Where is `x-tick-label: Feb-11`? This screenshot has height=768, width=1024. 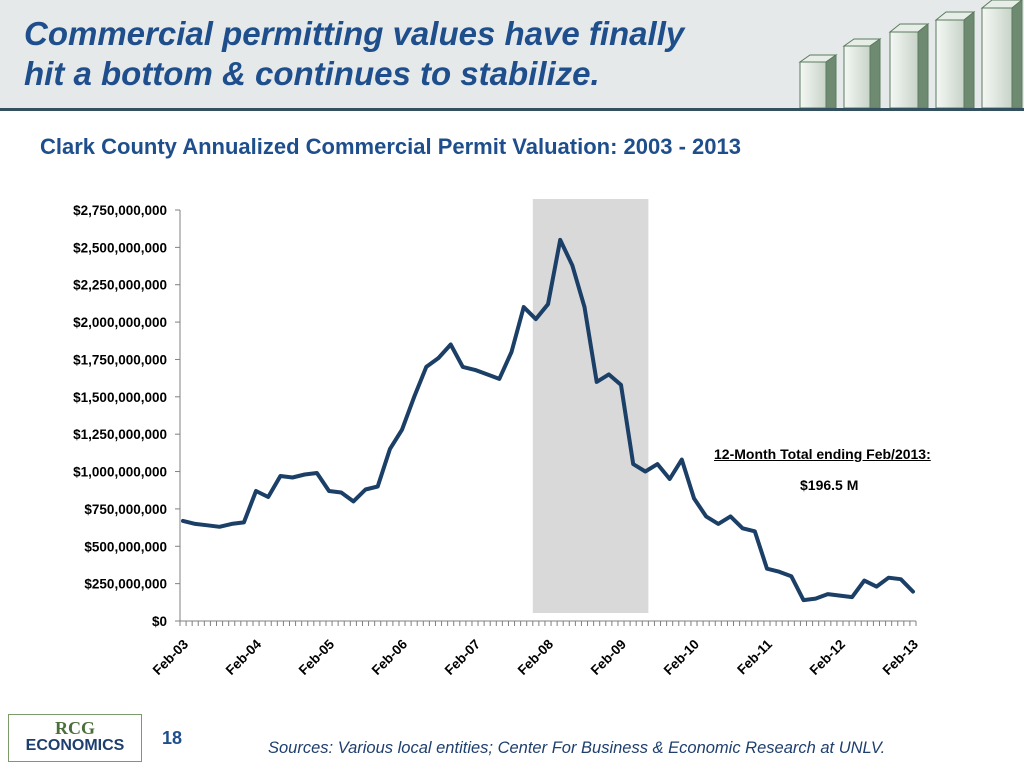
x-tick-label: Feb-11 is located at coordinates (754, 656).